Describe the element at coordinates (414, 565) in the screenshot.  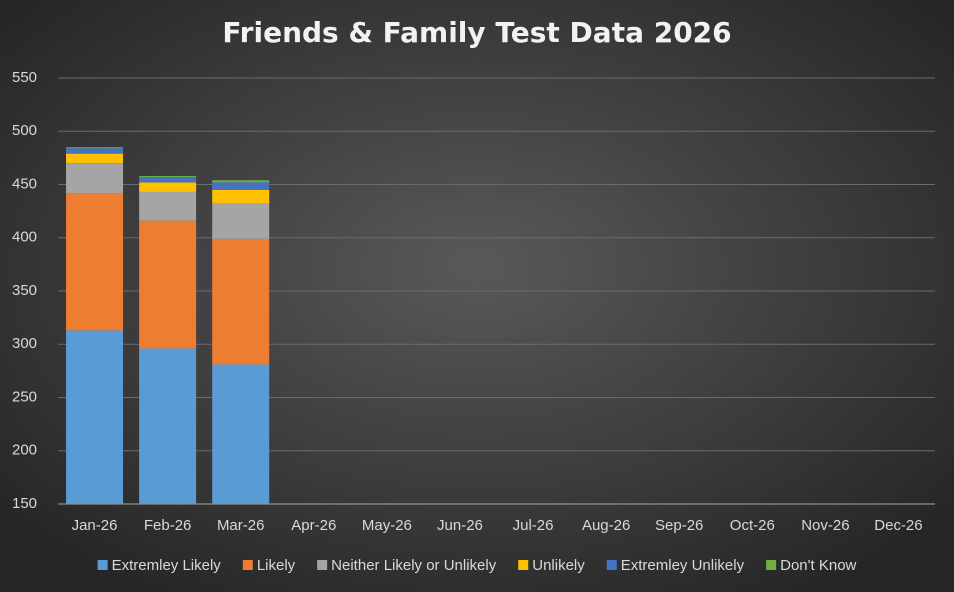
I see `legend-label: Neither Likely or Unlikely` at that location.